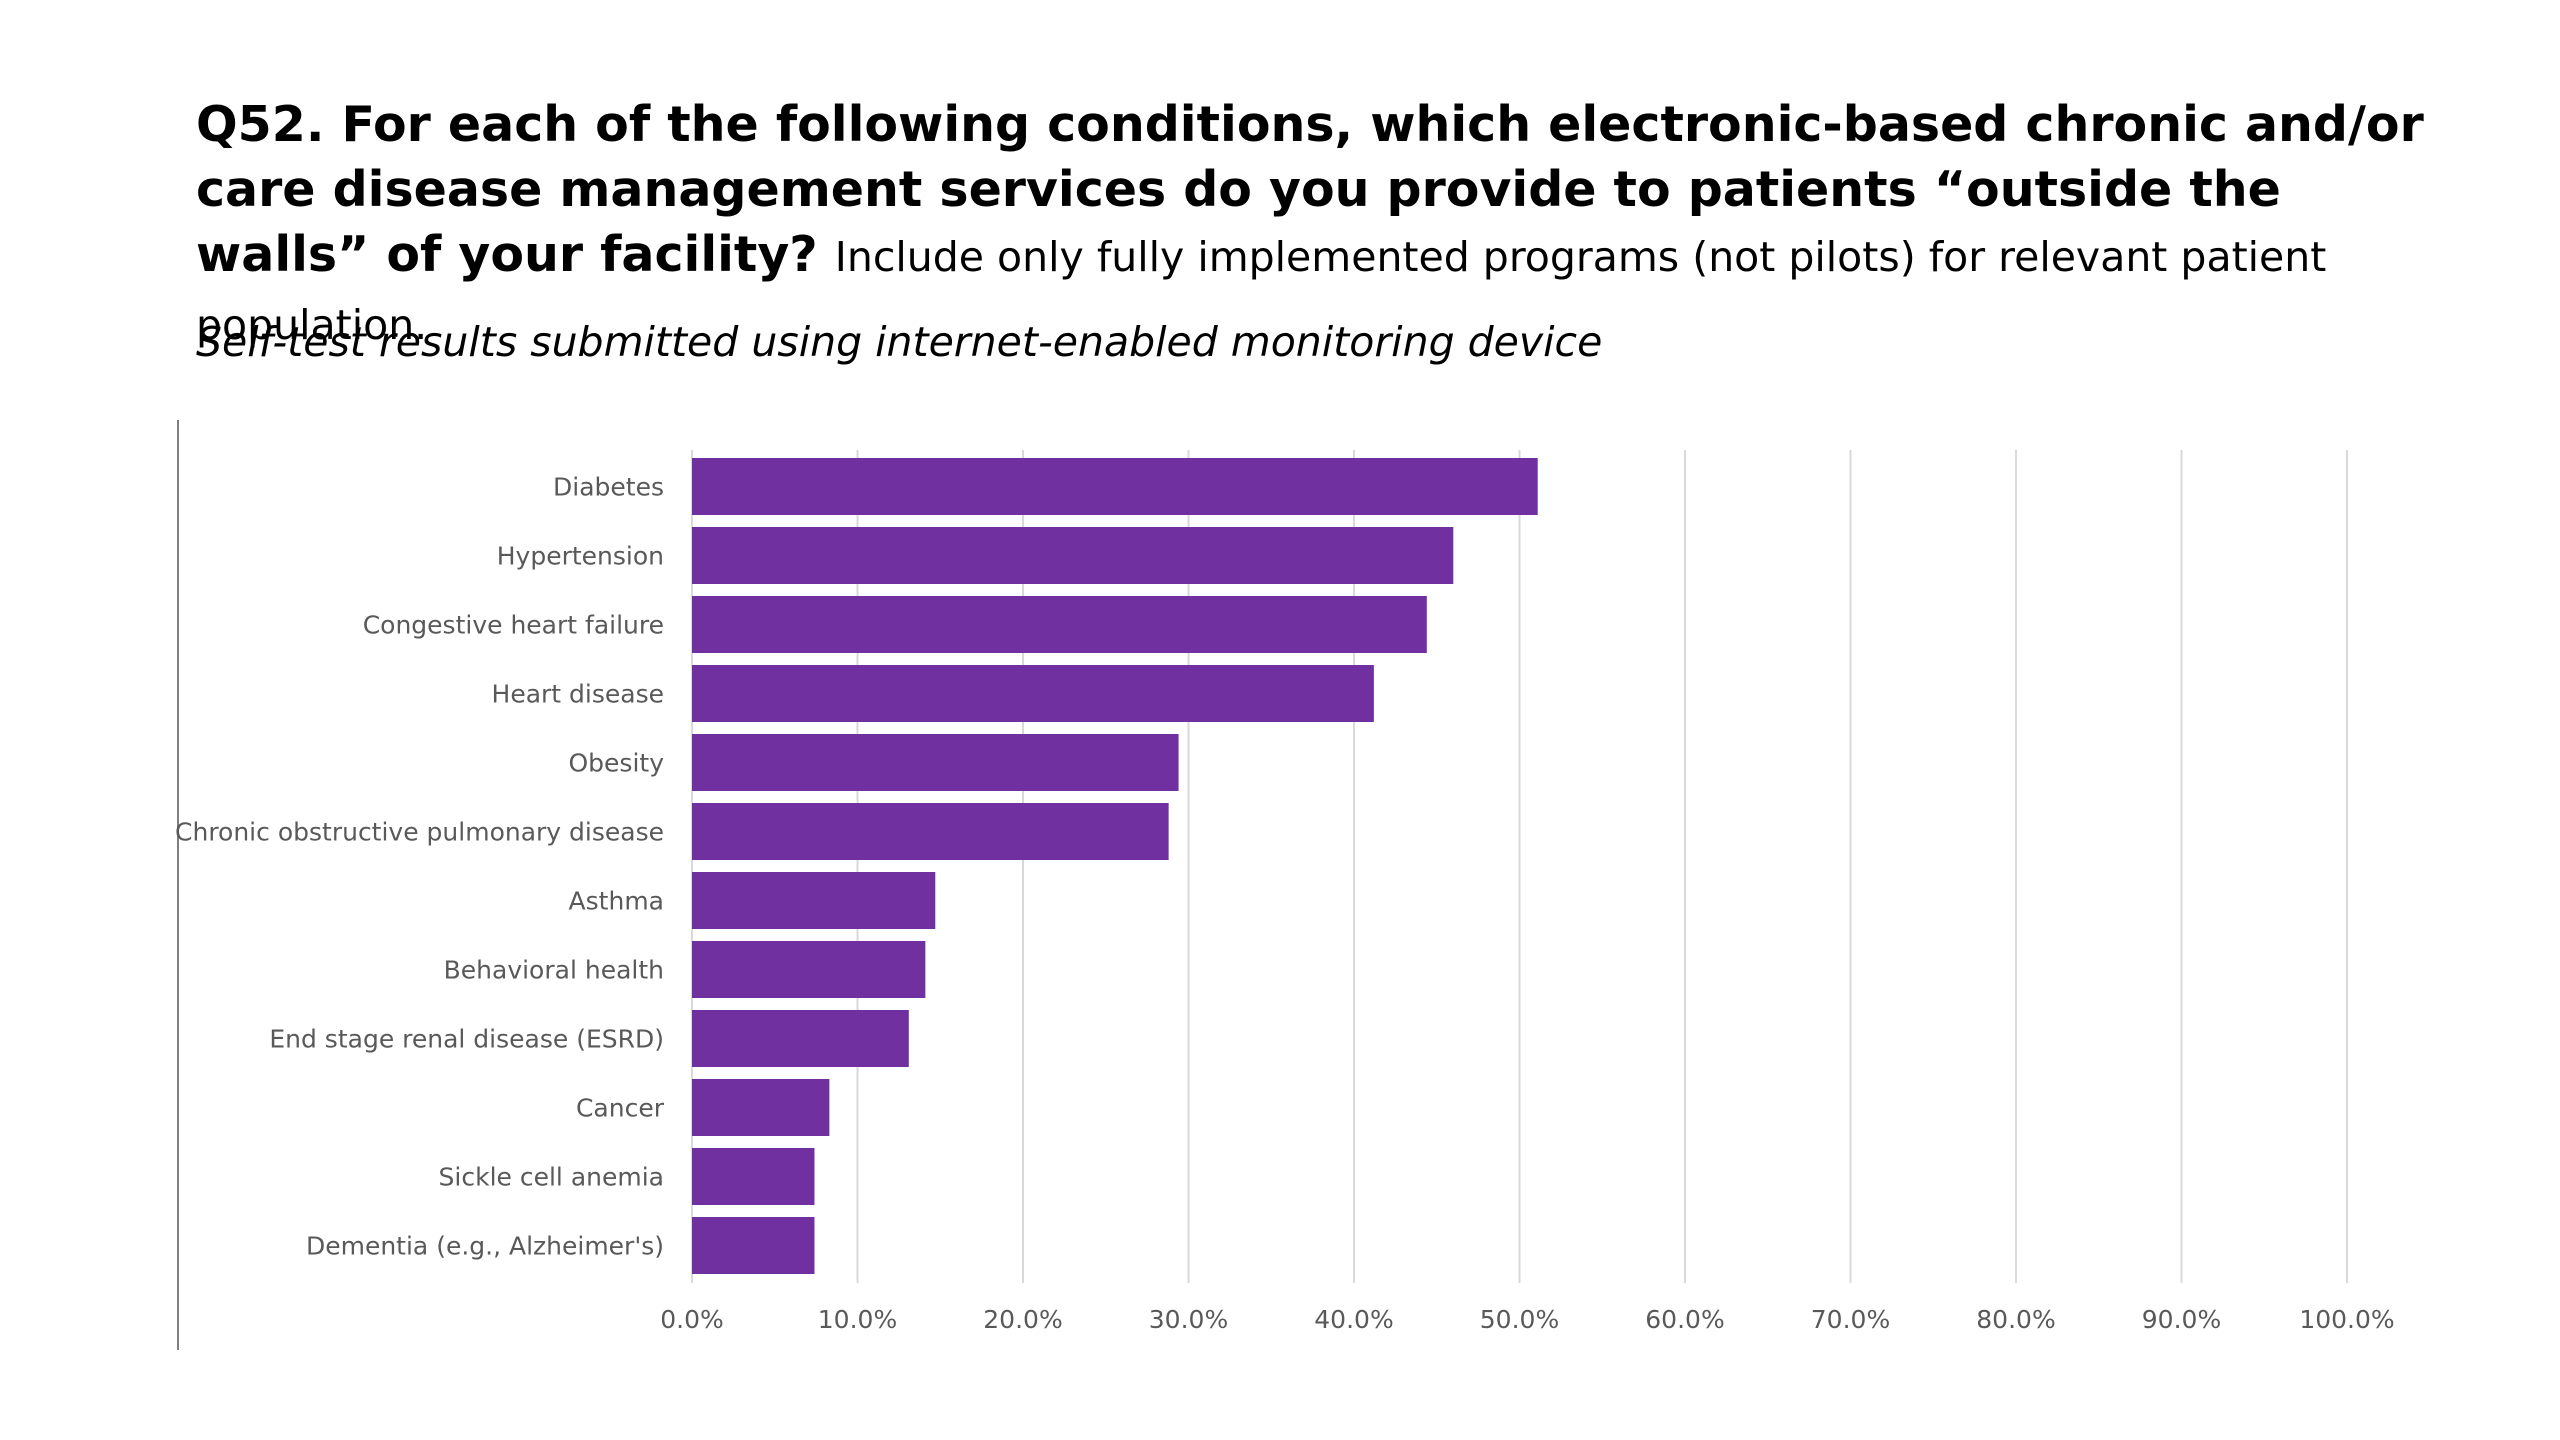 This screenshot has width=2560, height=1440. What do you see at coordinates (608, 487) in the screenshot?
I see `category-label: Diabetes` at bounding box center [608, 487].